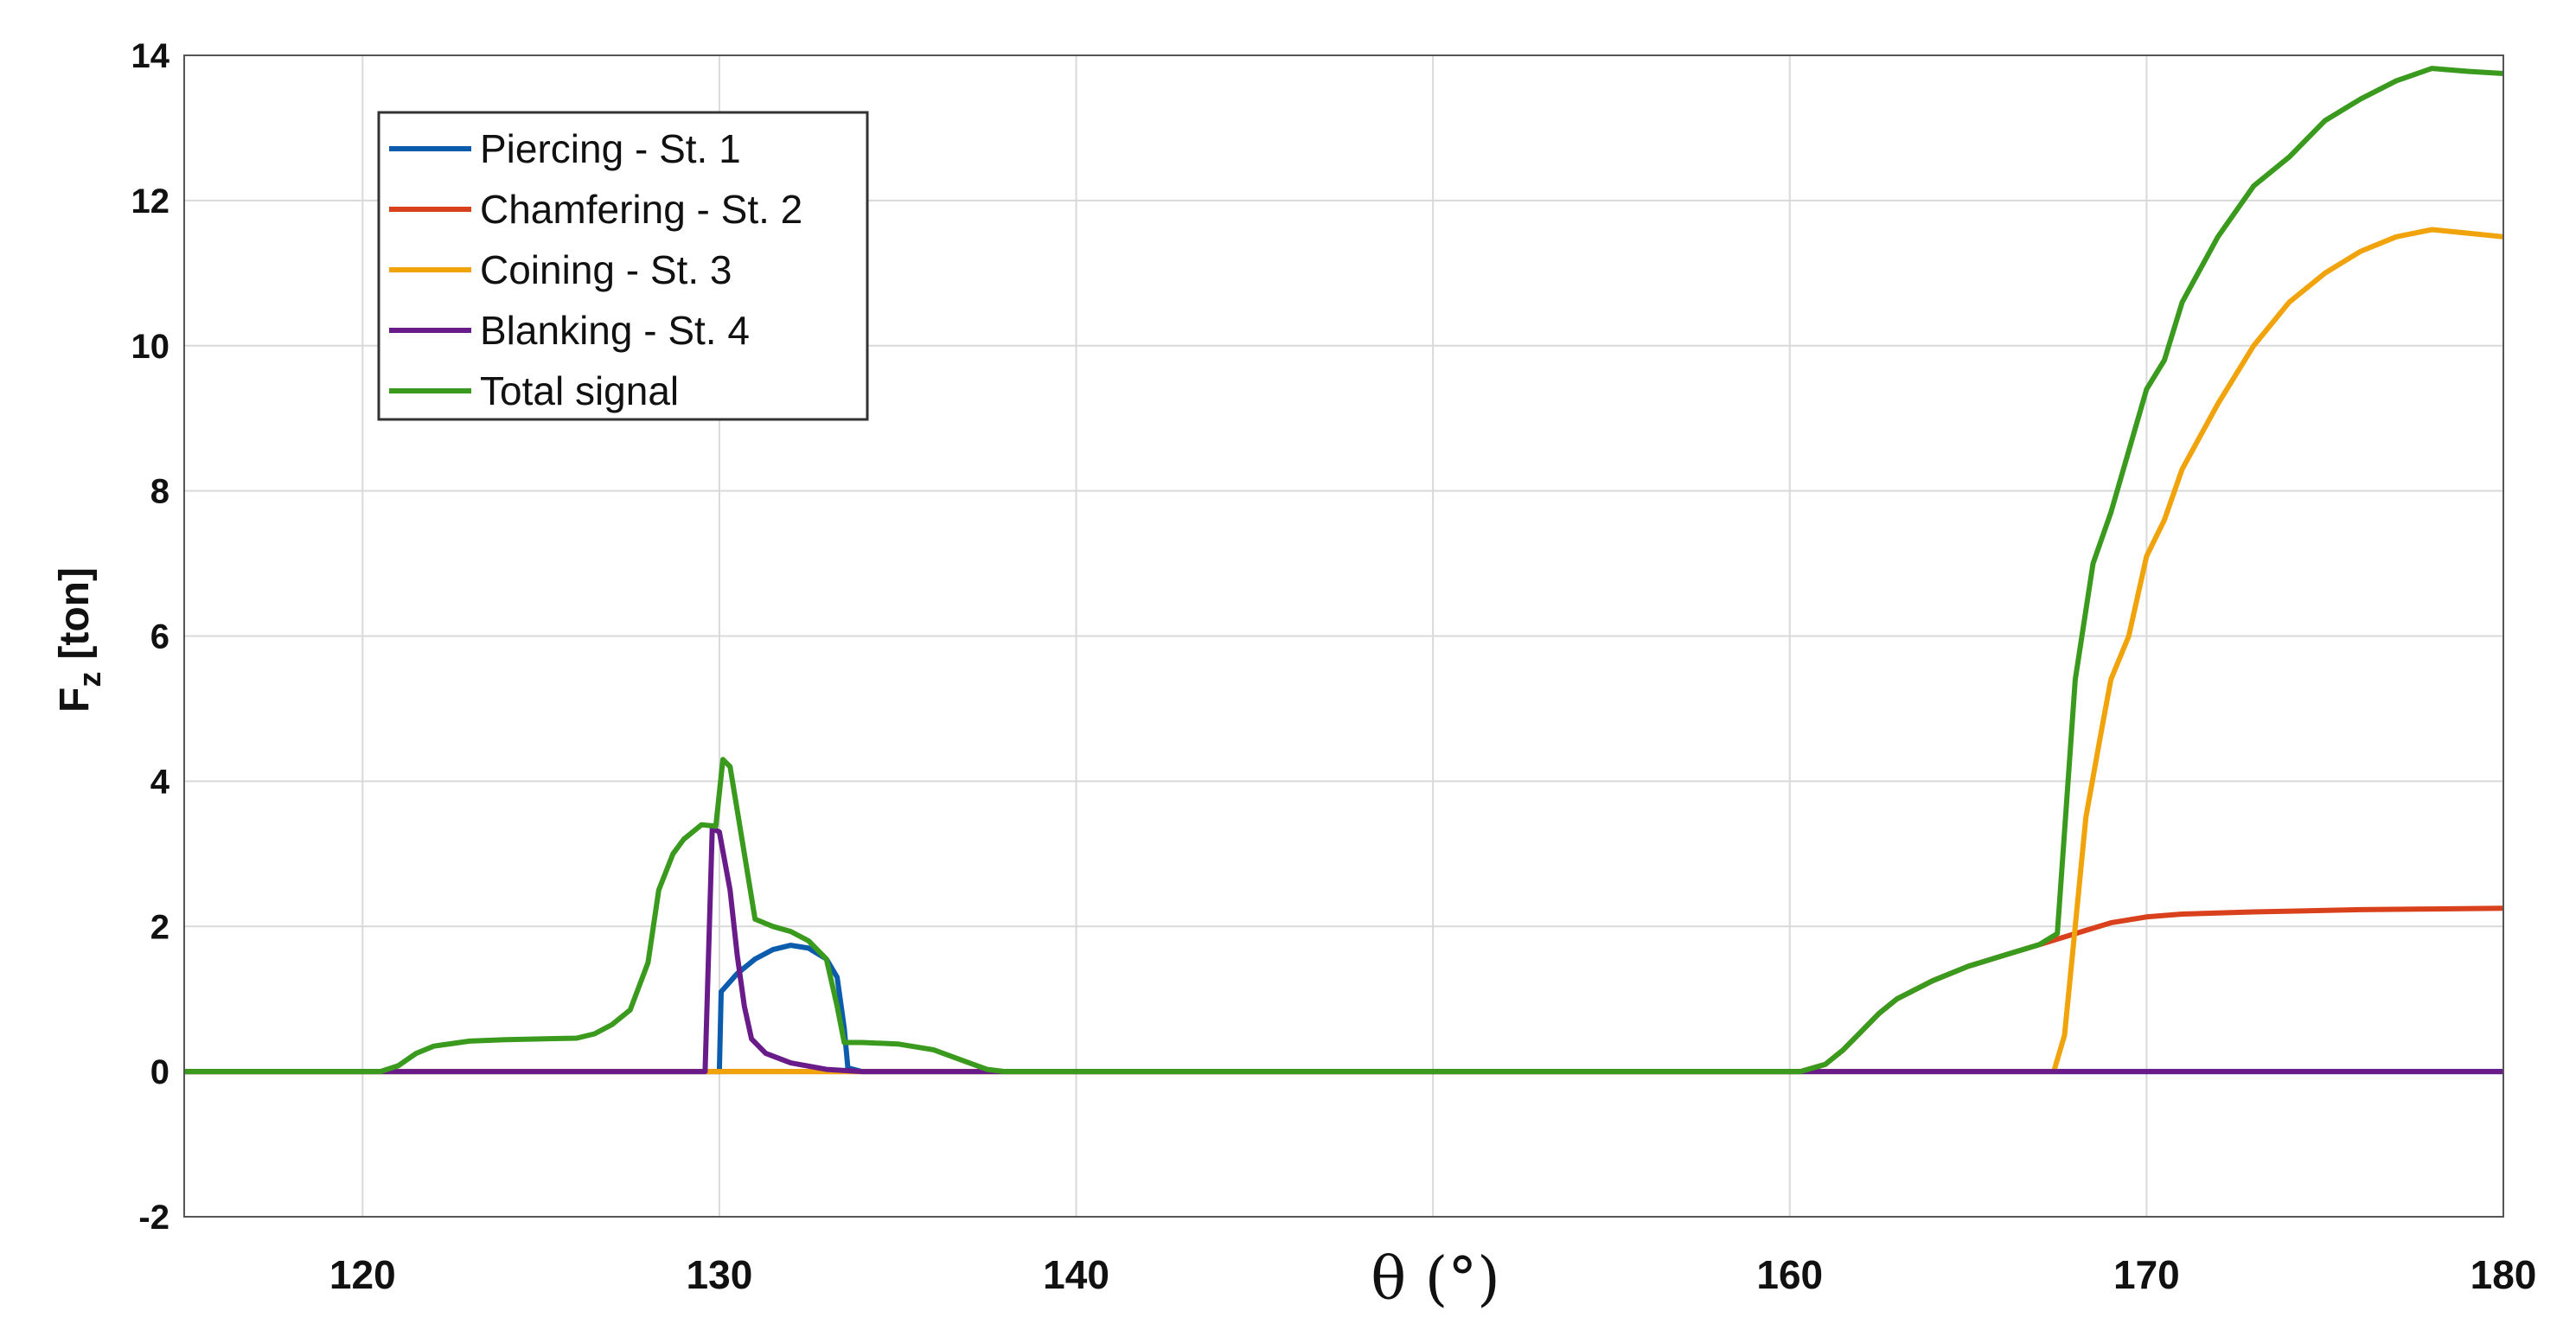 The width and height of the screenshot is (2576, 1343). I want to click on svg-text:Fz[ton]: Fz [ton], so click(80, 640).